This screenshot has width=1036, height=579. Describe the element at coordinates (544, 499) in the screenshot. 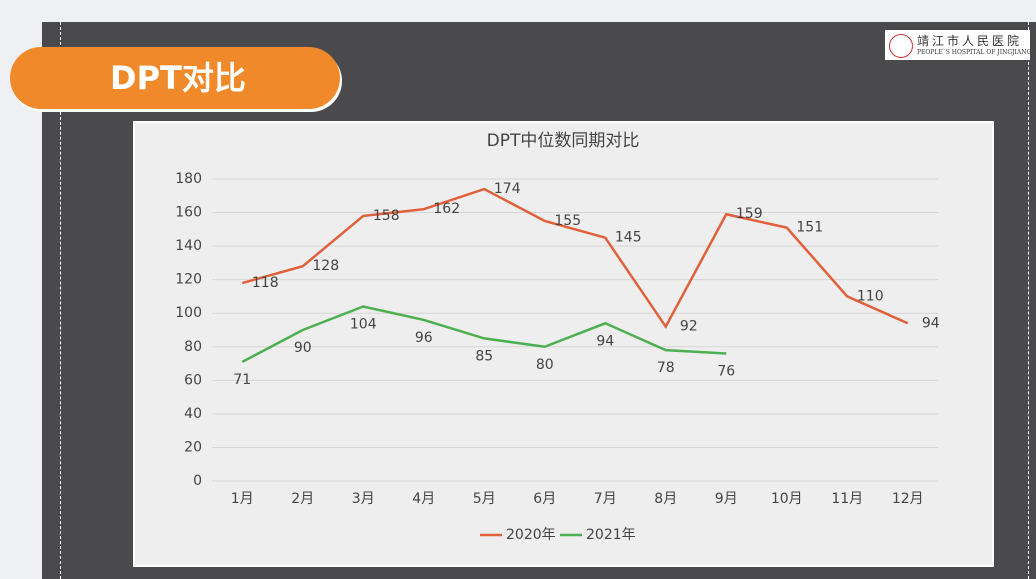

I see `x-tick-label: 6月` at that location.